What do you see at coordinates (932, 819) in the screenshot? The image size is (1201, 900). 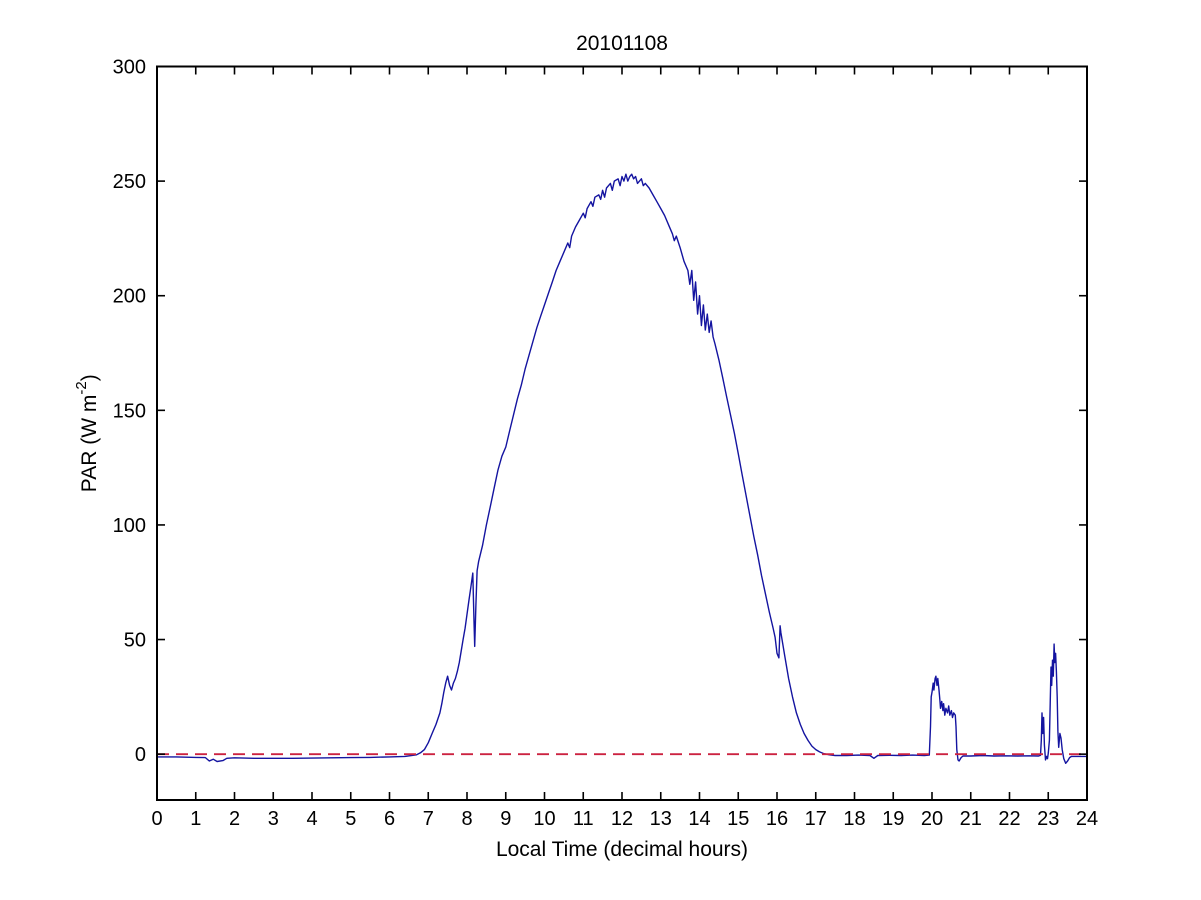 I see `x-tick-label: 20` at bounding box center [932, 819].